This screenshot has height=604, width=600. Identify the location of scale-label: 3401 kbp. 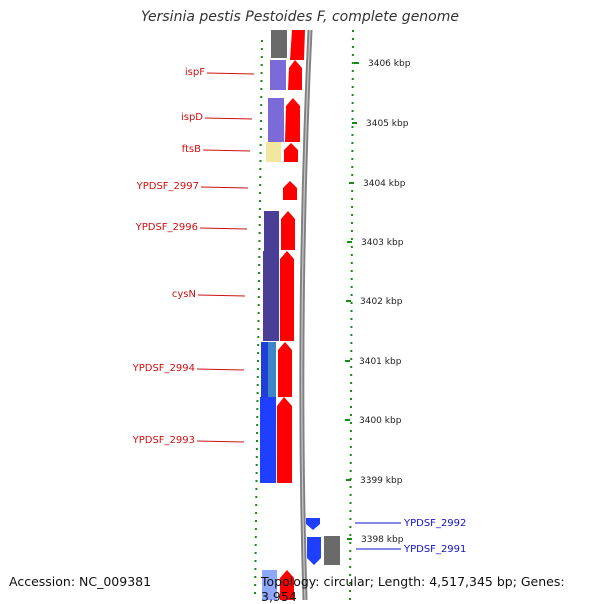
(380, 362).